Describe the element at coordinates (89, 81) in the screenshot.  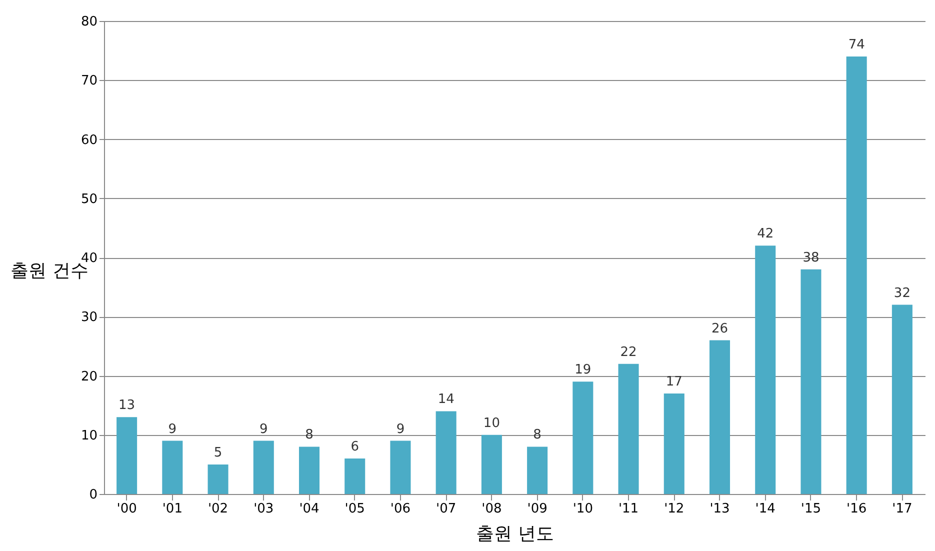
I see `y-tick-label: 70` at that location.